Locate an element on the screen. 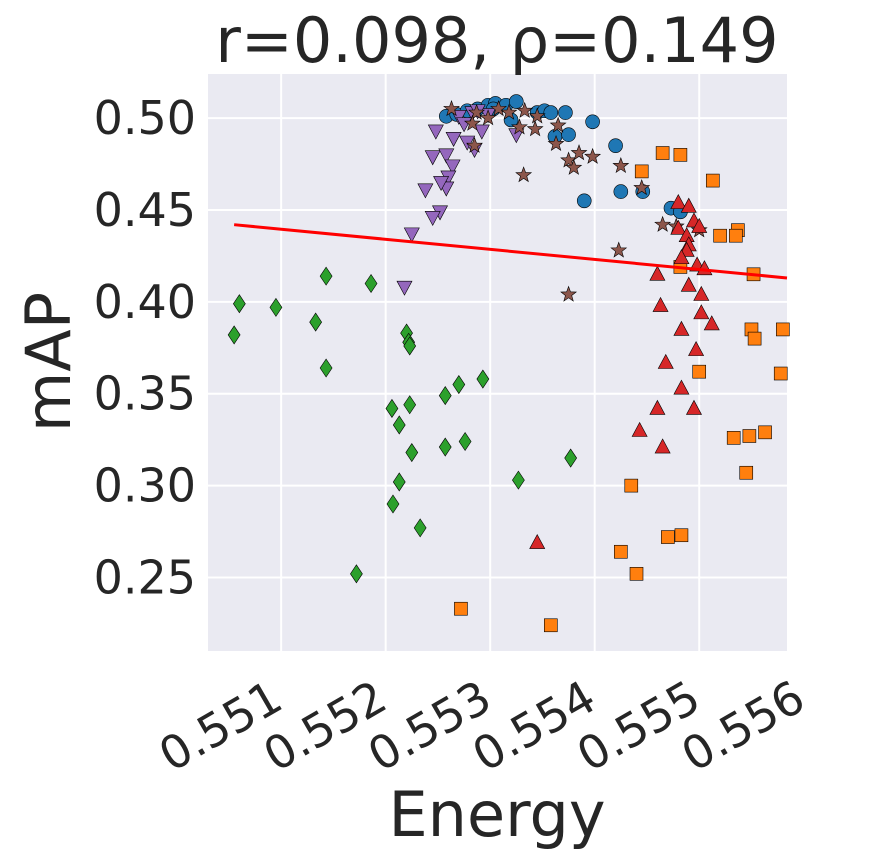  y-axis-label: mAP is located at coordinates (48, 362).